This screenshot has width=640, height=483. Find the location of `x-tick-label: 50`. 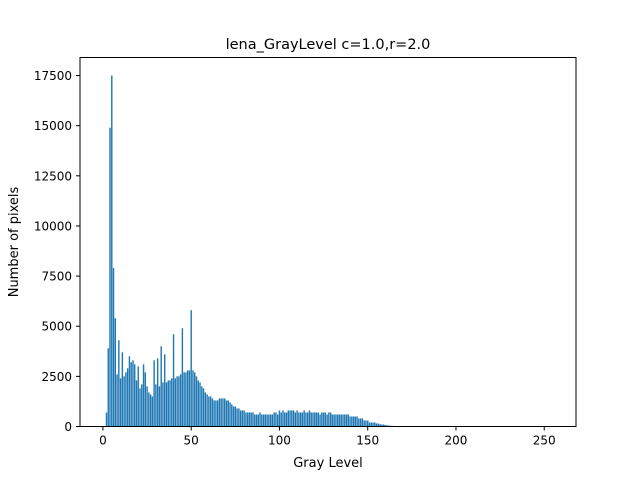

x-tick-label: 50 is located at coordinates (191, 441).